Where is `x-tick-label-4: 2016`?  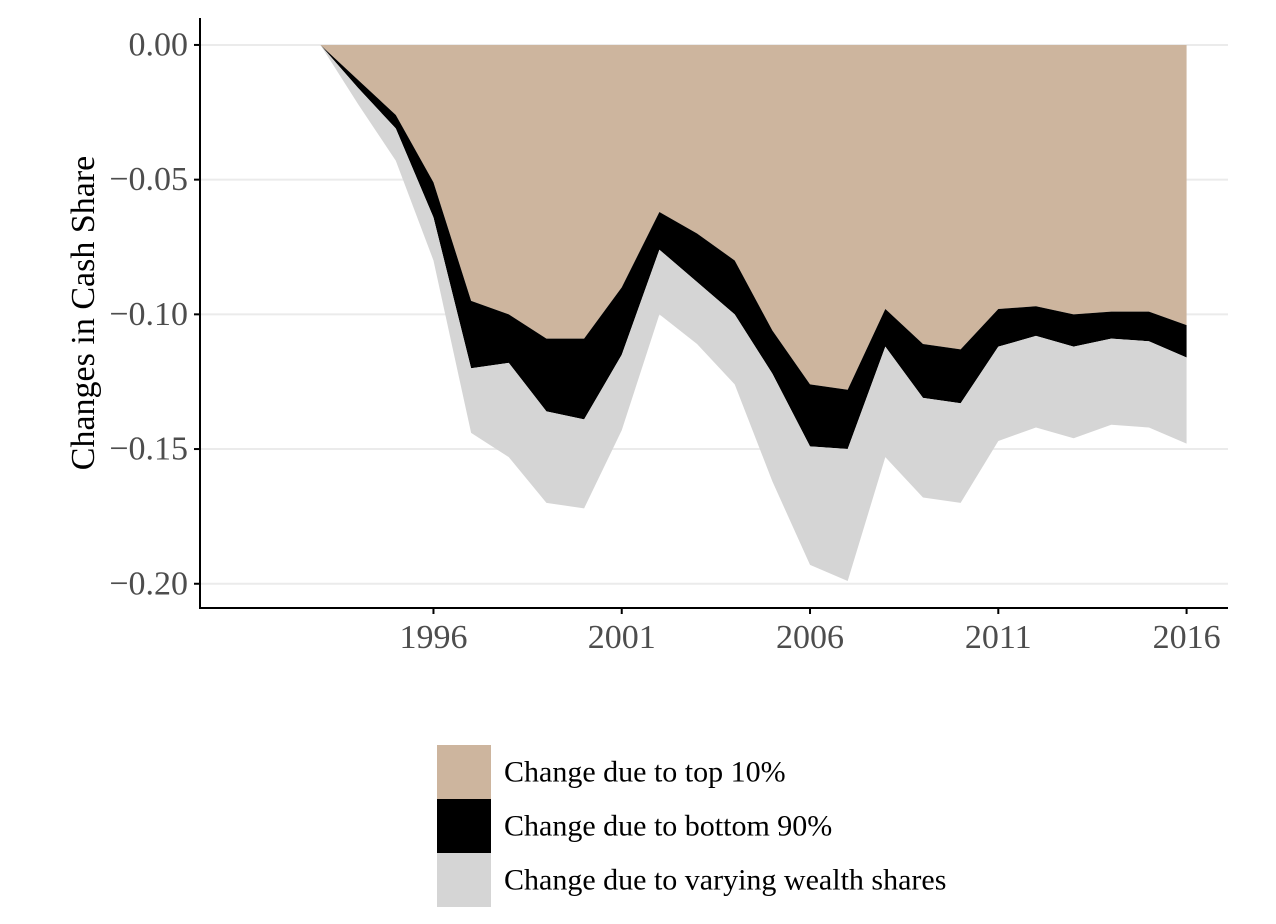
x-tick-label-4: 2016 is located at coordinates (1187, 637).